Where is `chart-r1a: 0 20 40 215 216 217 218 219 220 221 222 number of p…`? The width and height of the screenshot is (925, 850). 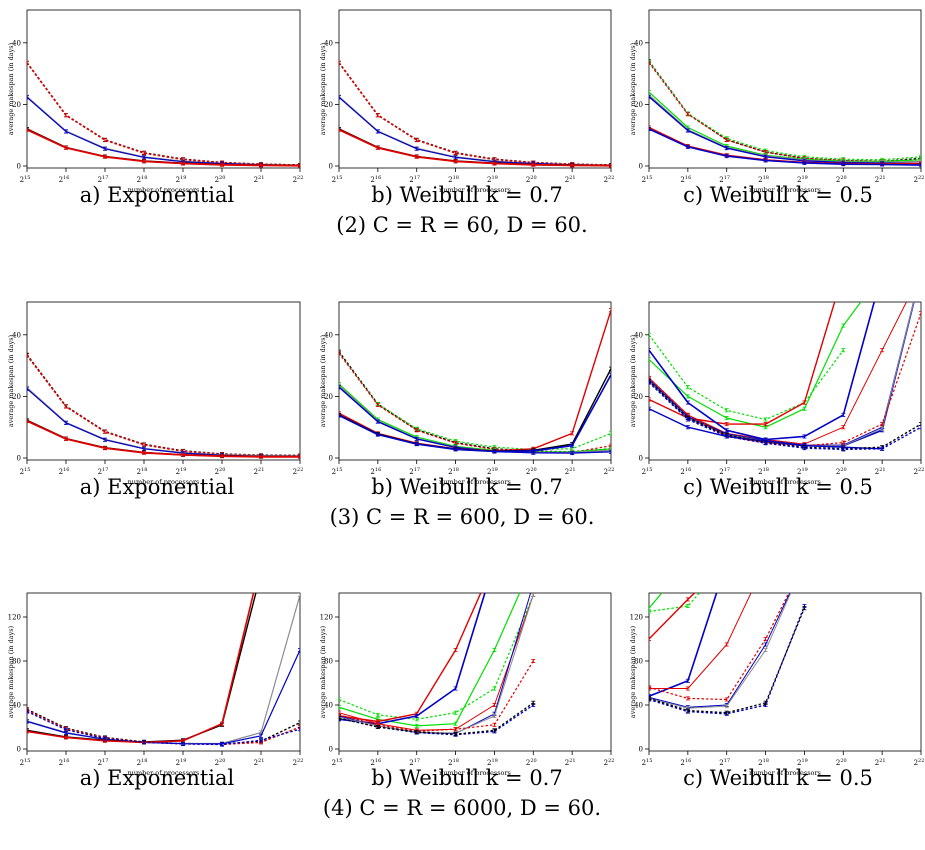 chart-r1a: 0 20 40 215 216 217 218 219 220 221 222 number of p… is located at coordinates (155, 101).